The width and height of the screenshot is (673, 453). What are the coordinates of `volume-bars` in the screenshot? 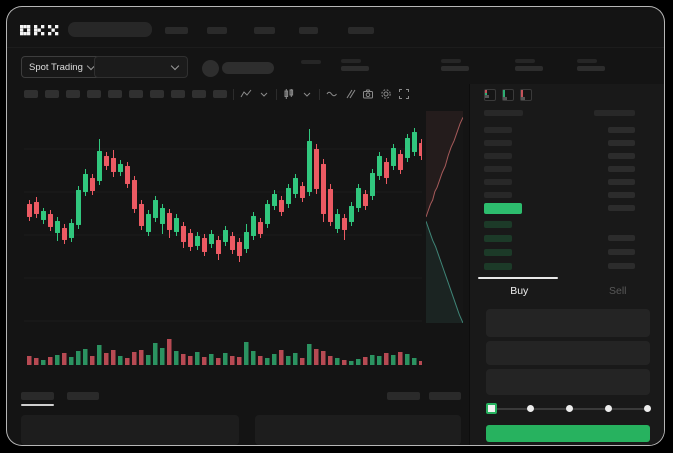 It's located at (224, 352).